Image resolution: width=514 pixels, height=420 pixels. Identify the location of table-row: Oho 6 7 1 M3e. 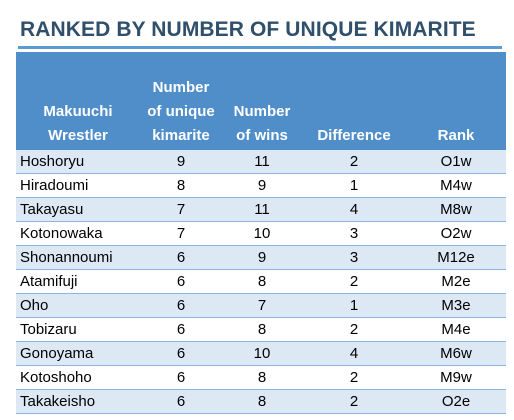
(261, 305).